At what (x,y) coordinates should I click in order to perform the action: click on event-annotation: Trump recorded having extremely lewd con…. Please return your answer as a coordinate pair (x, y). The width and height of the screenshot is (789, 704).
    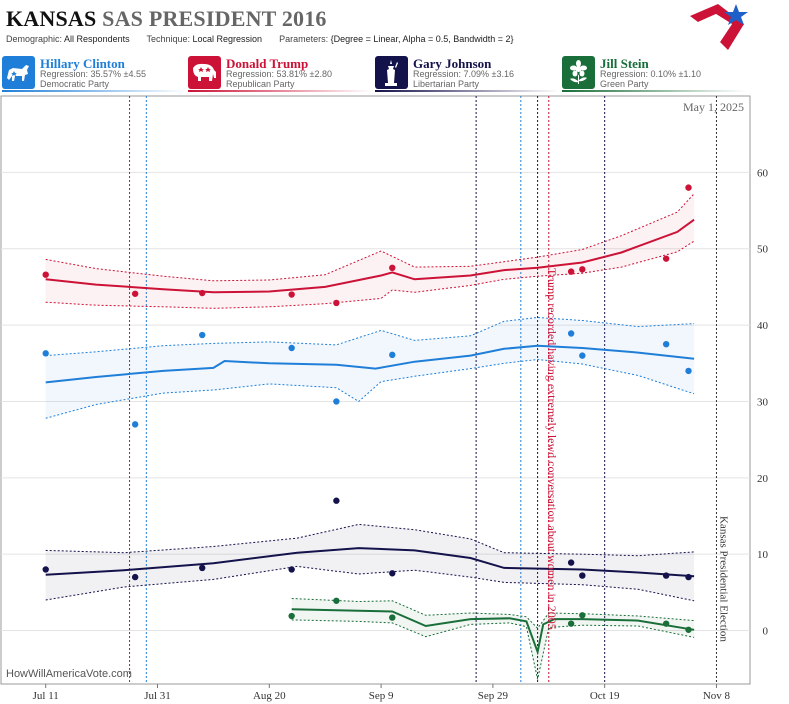
    Looking at the image, I should click on (552, 449).